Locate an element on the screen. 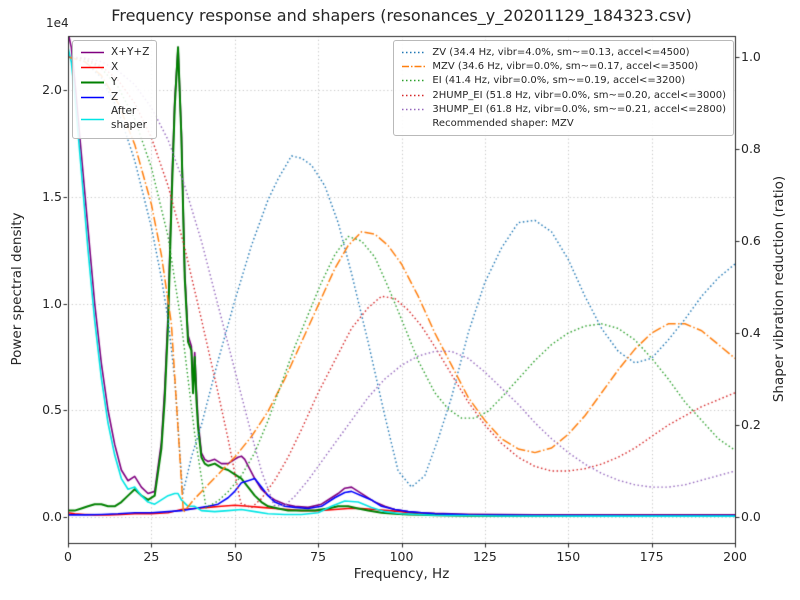 This screenshot has width=800, height=600. y-right-tick-label: 0.6 is located at coordinates (751, 241).